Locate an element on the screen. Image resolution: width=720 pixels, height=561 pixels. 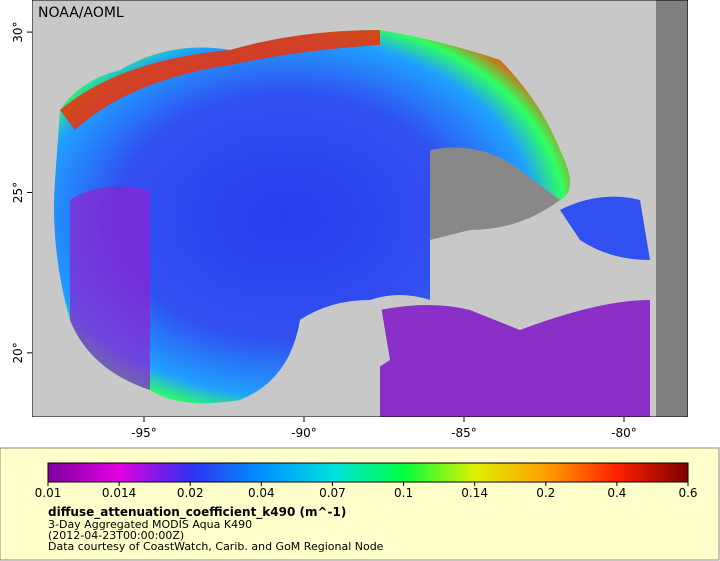
y-tick-label: 30° is located at coordinates (18, 31).